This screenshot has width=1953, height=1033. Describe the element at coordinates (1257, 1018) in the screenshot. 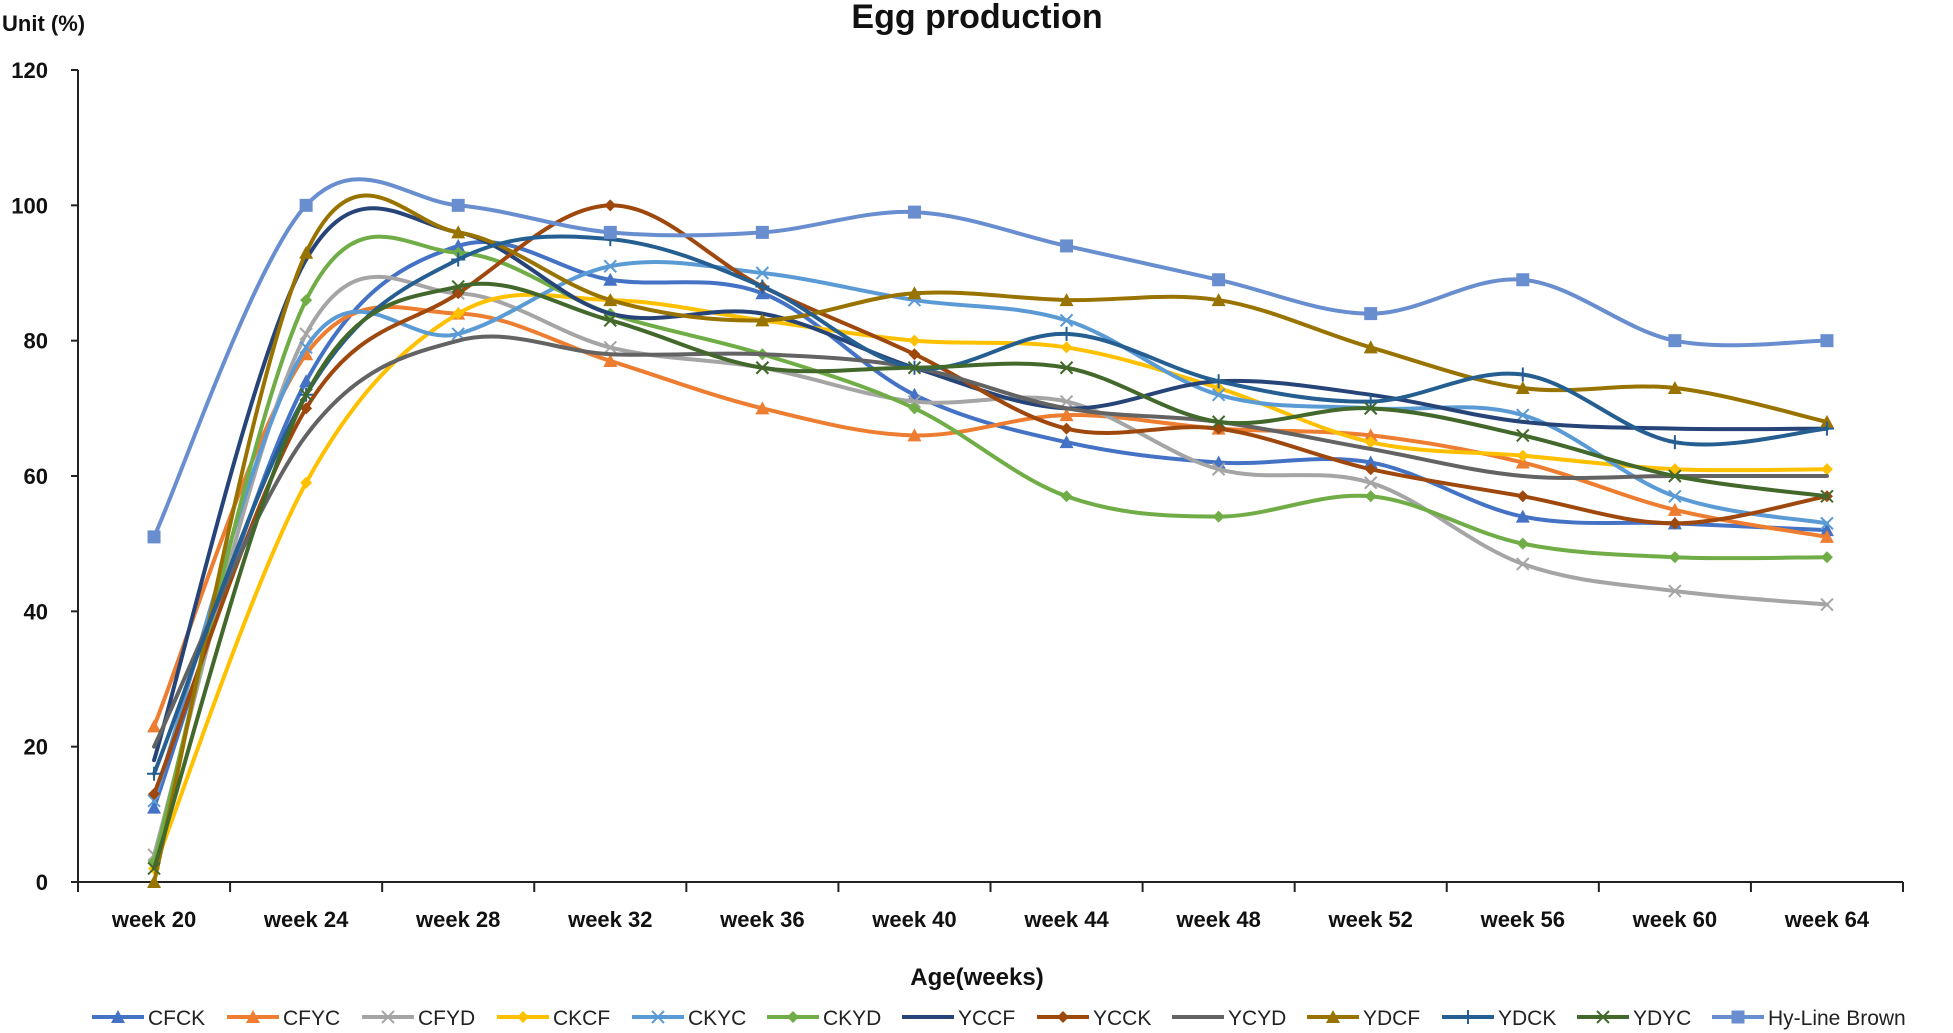

I see `legend-label: YCYD` at that location.